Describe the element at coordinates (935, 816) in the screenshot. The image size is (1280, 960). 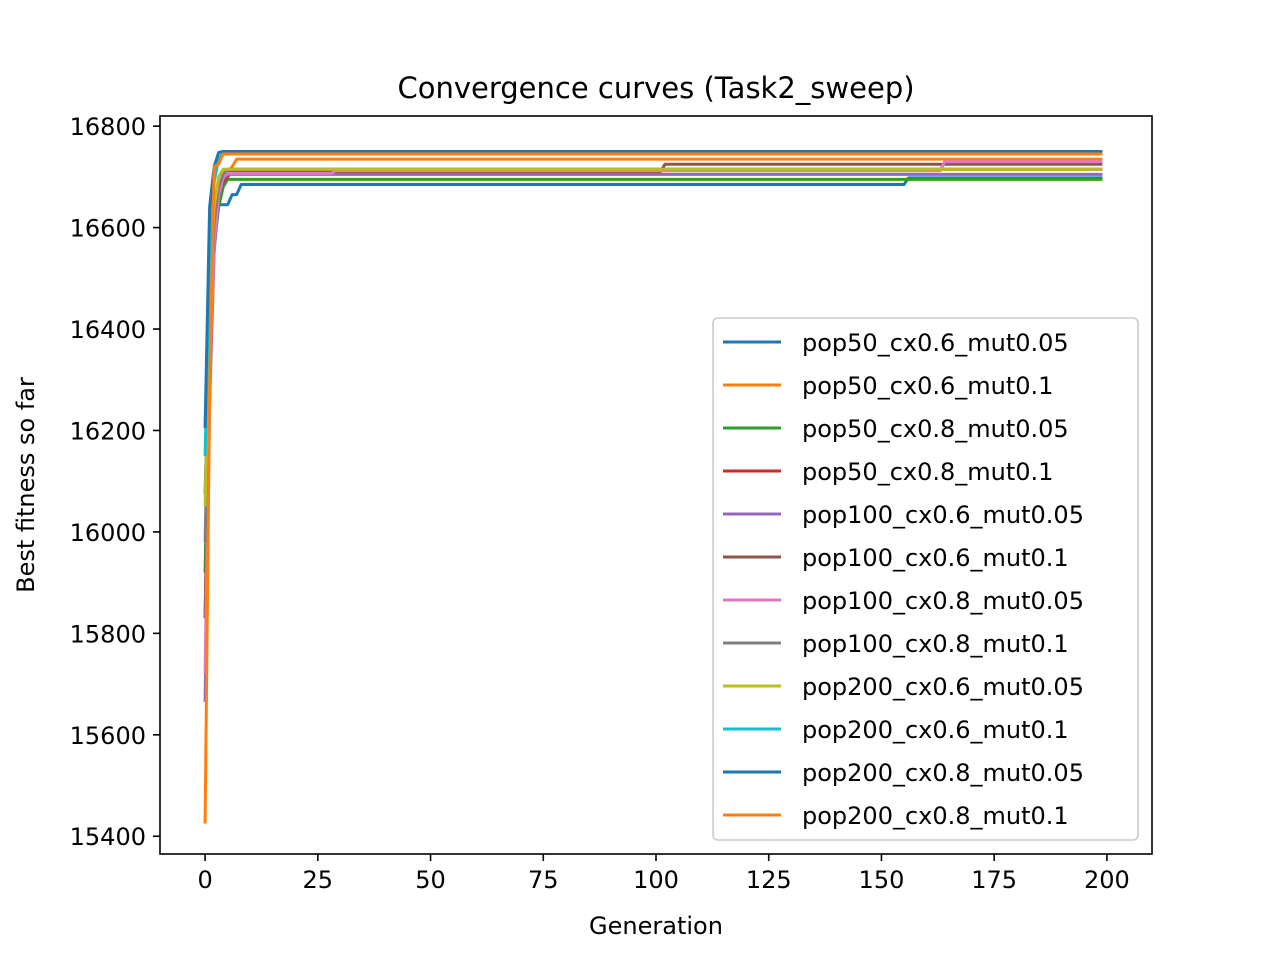
I see `legend-label: pop200_cx0.8_mut0.1` at that location.